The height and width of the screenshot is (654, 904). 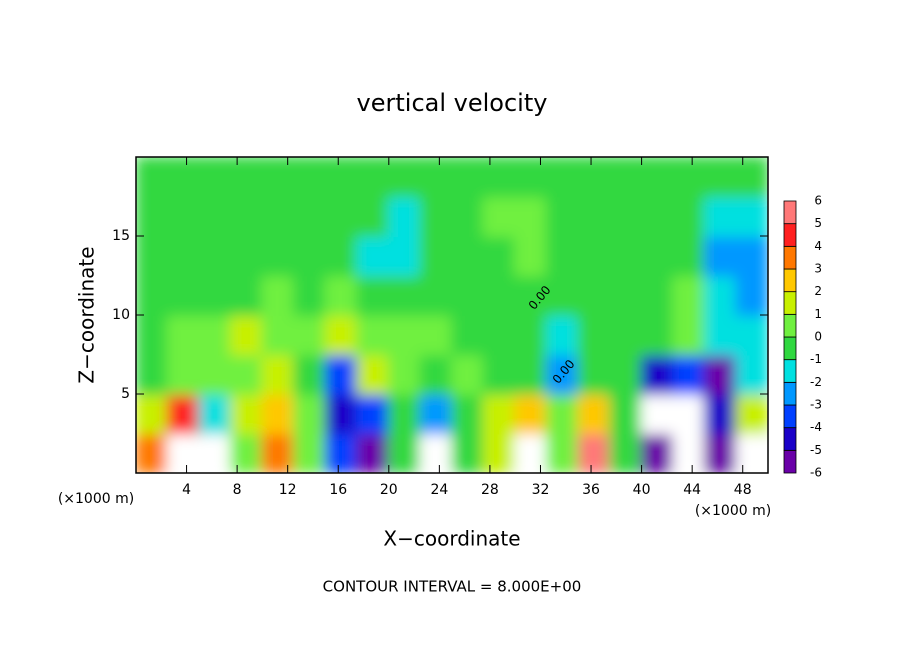 I want to click on x-tick-label: 40, so click(x=642, y=490).